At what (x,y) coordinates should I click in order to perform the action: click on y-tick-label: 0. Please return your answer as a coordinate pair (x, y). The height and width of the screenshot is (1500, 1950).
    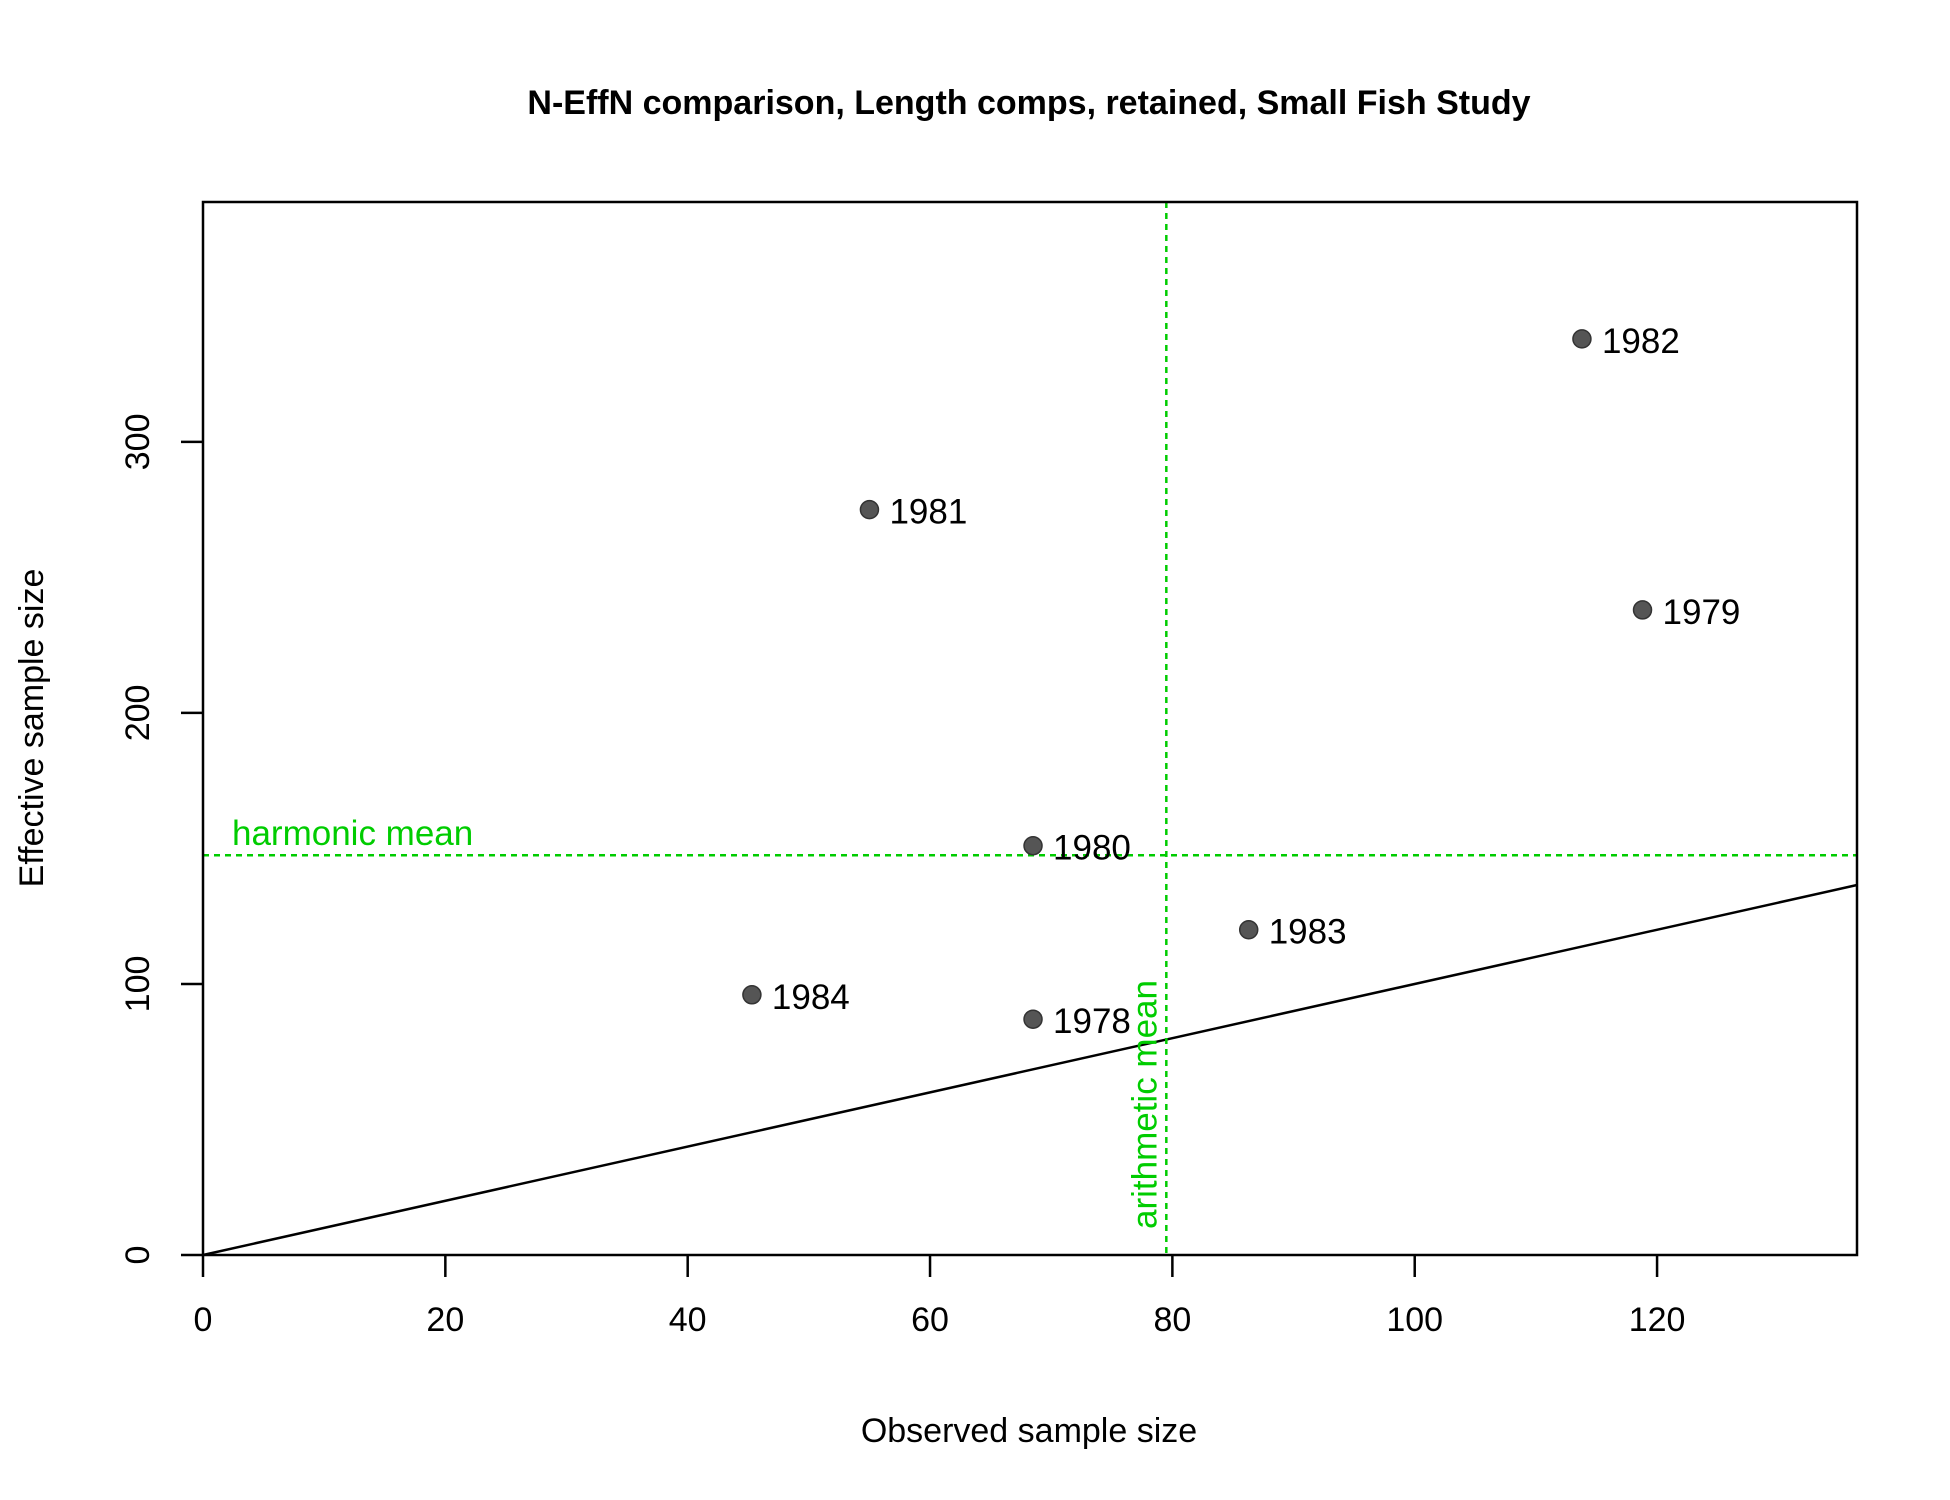
    Looking at the image, I should click on (138, 1255).